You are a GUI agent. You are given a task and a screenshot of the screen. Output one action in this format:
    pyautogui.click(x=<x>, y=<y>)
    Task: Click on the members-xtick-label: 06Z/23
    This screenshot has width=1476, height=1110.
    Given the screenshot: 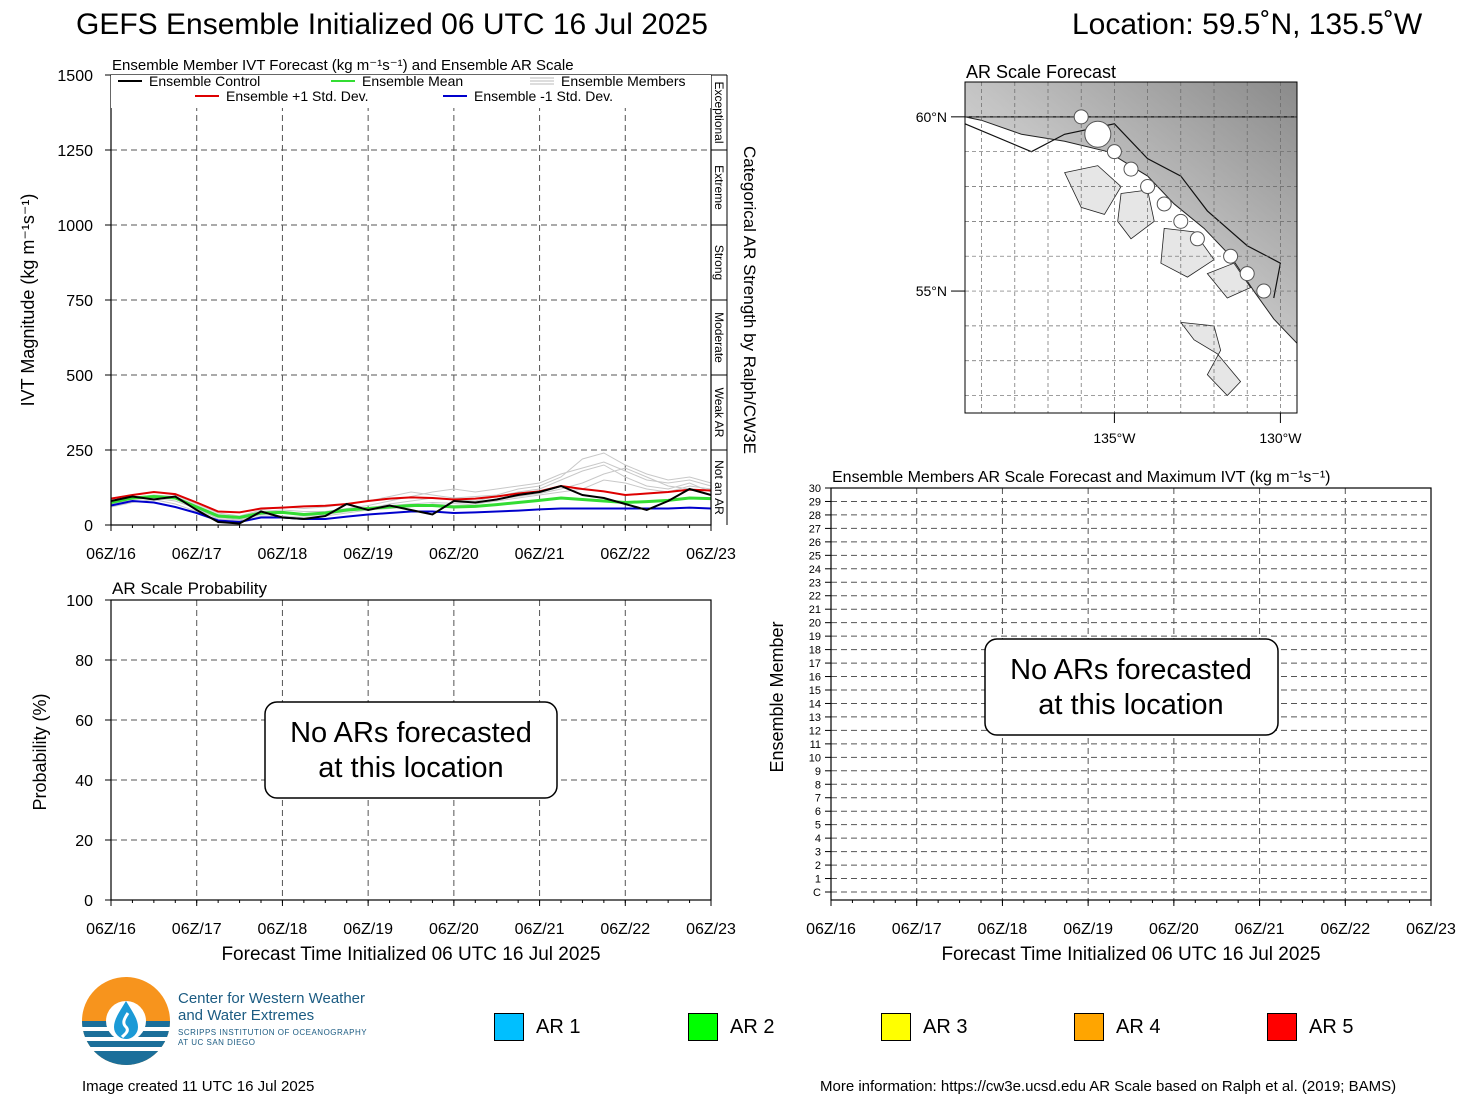 What is the action you would take?
    pyautogui.click(x=1431, y=929)
    